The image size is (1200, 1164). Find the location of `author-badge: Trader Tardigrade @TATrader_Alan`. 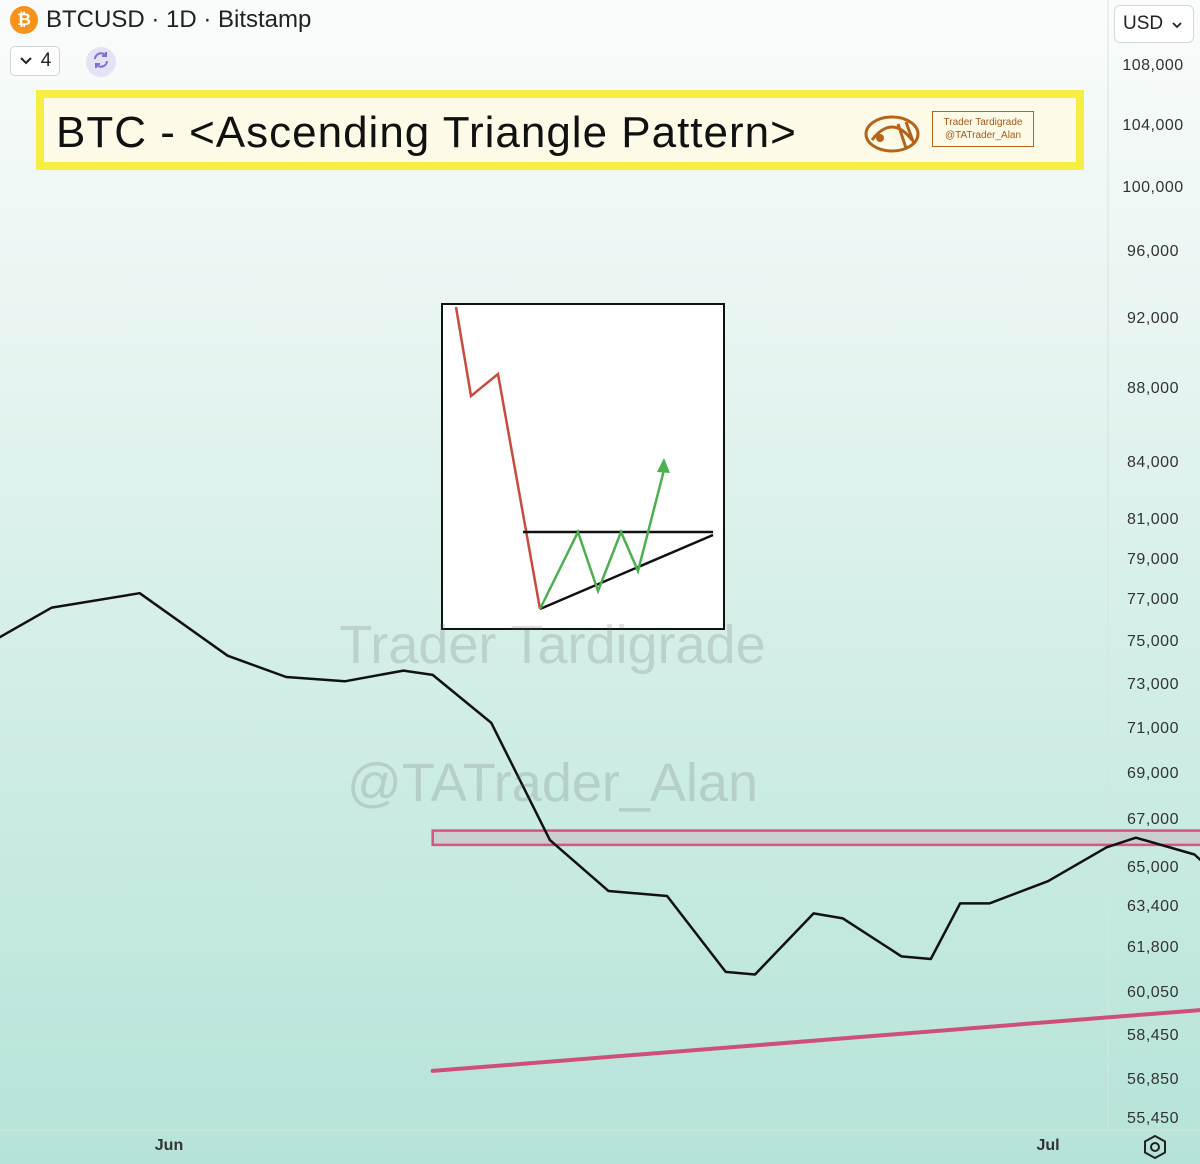

author-badge: Trader Tardigrade @TATrader_Alan is located at coordinates (983, 129).